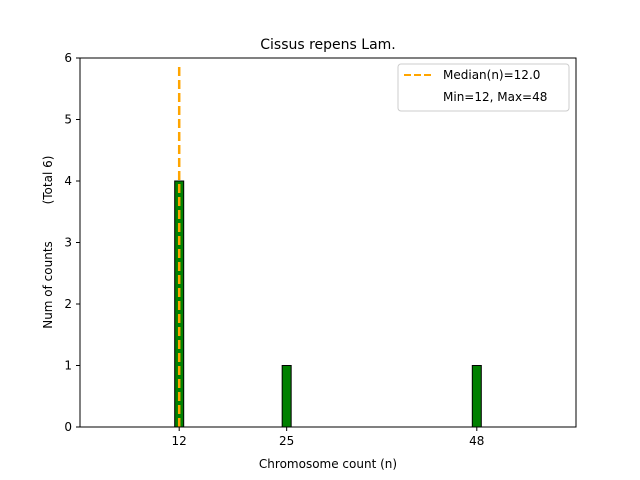  What do you see at coordinates (68, 181) in the screenshot?
I see `y-tick-label-4: 4` at bounding box center [68, 181].